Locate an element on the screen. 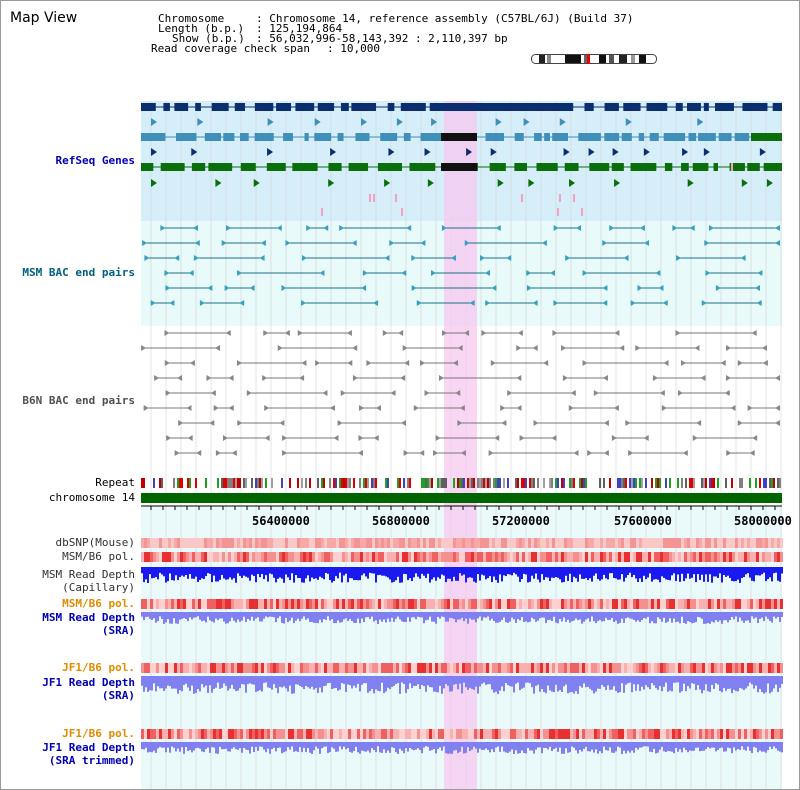  chromosome-ideogram-icon is located at coordinates (594, 59).